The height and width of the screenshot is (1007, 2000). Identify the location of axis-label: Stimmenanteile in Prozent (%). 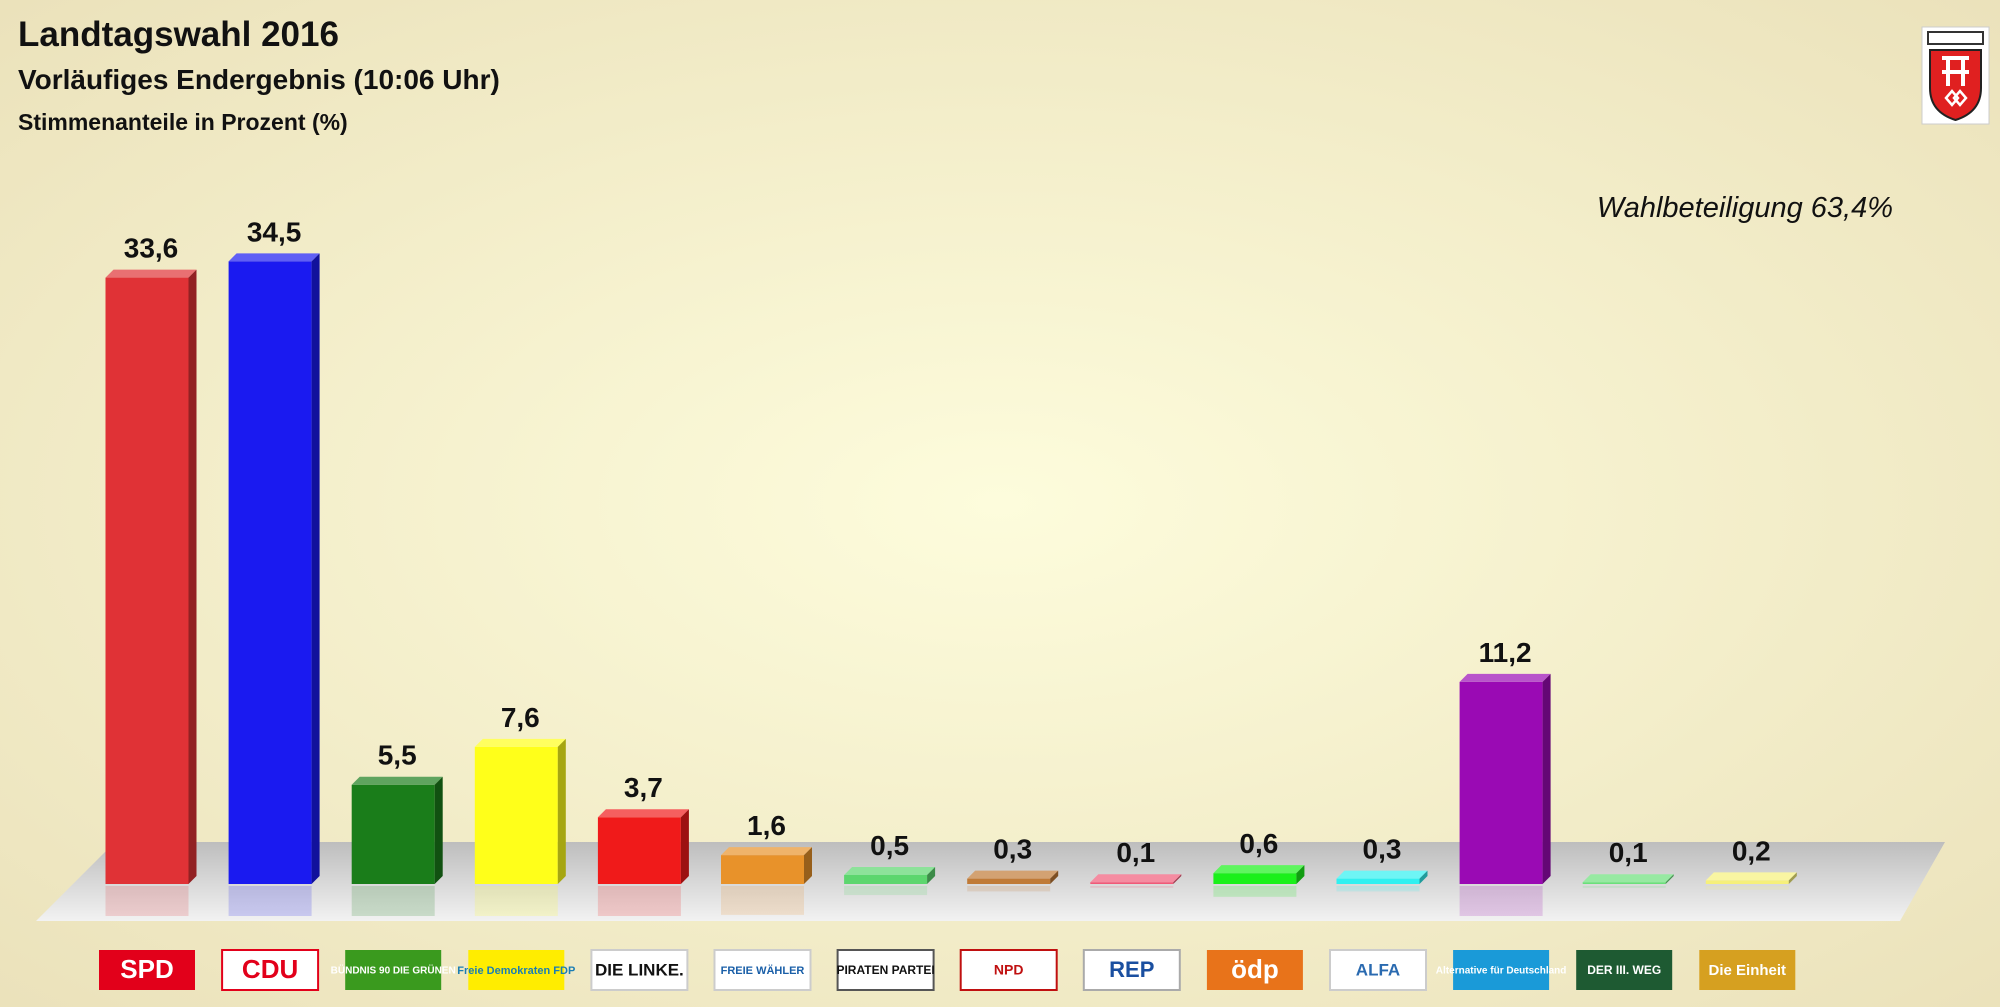
(183, 122).